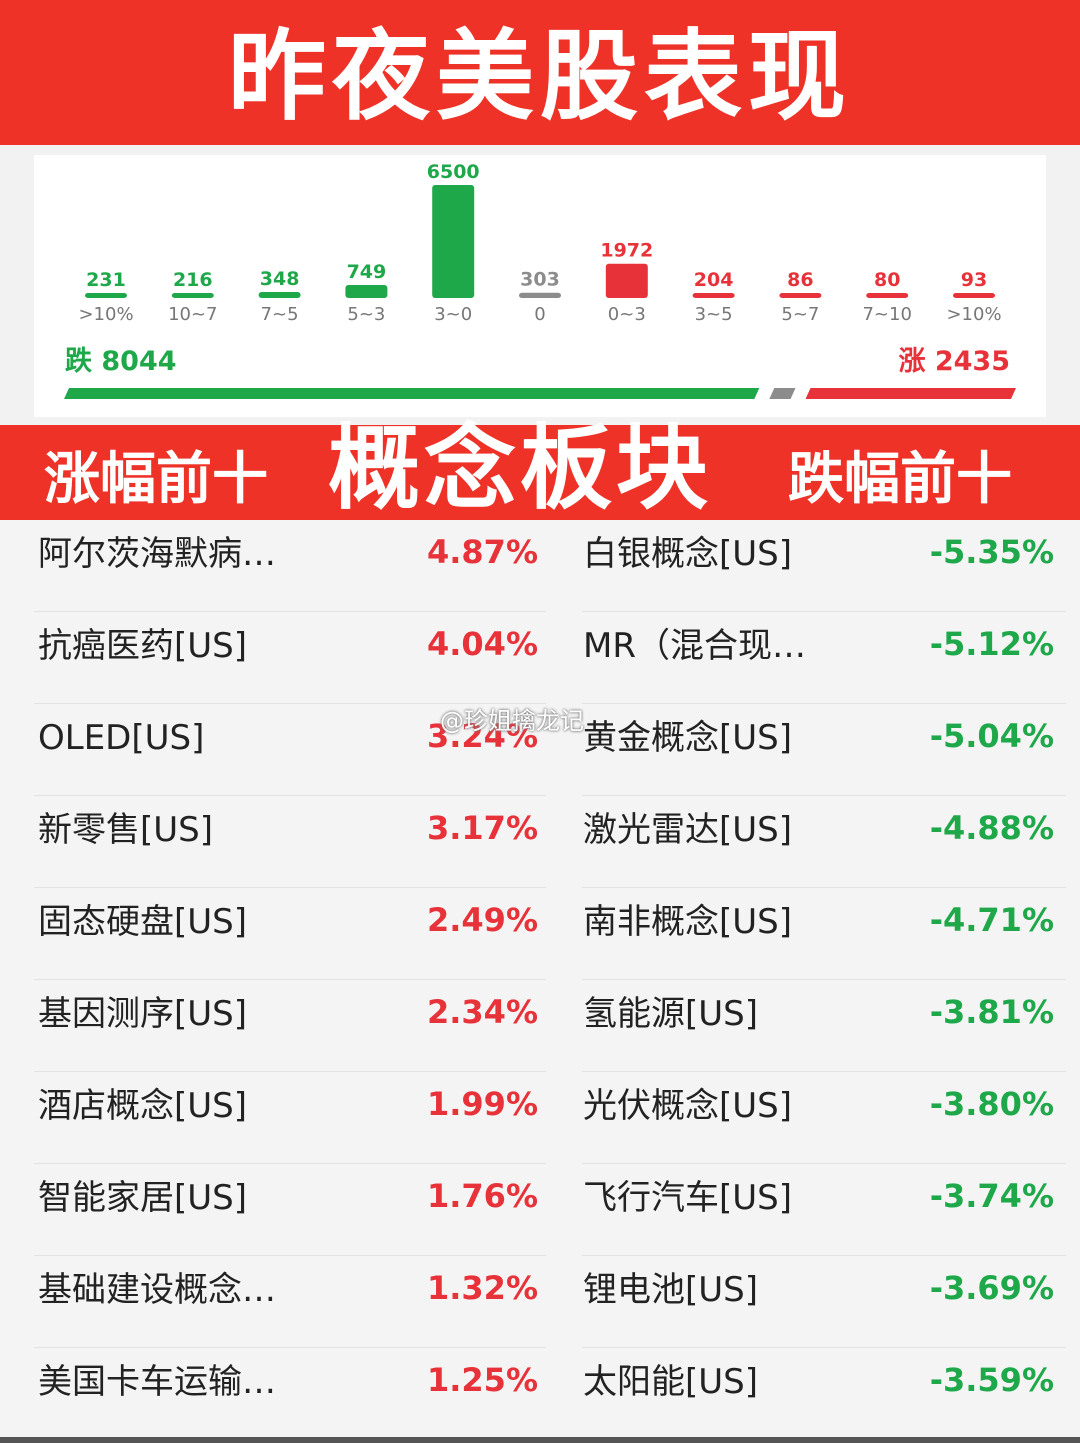 This screenshot has height=1443, width=1080. What do you see at coordinates (540, 566) in the screenshot?
I see `table-row: 阿尔茨海默病… 4.87% 白银概念[US] -5.35%` at bounding box center [540, 566].